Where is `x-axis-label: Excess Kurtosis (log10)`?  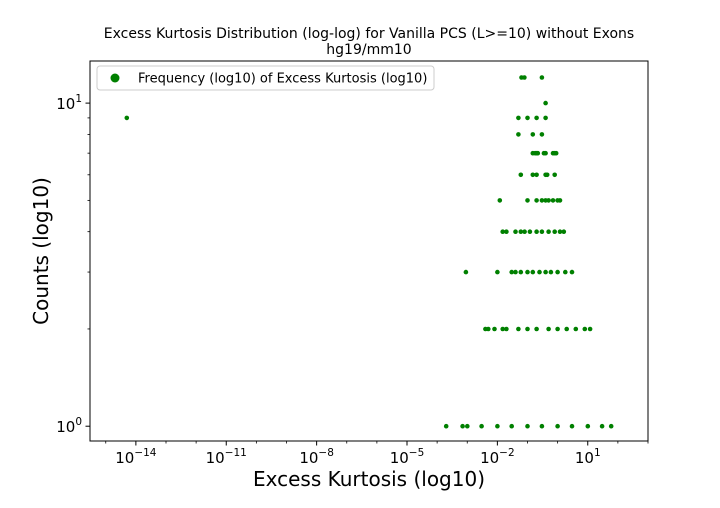
x-axis-label: Excess Kurtosis (log10) is located at coordinates (369, 479).